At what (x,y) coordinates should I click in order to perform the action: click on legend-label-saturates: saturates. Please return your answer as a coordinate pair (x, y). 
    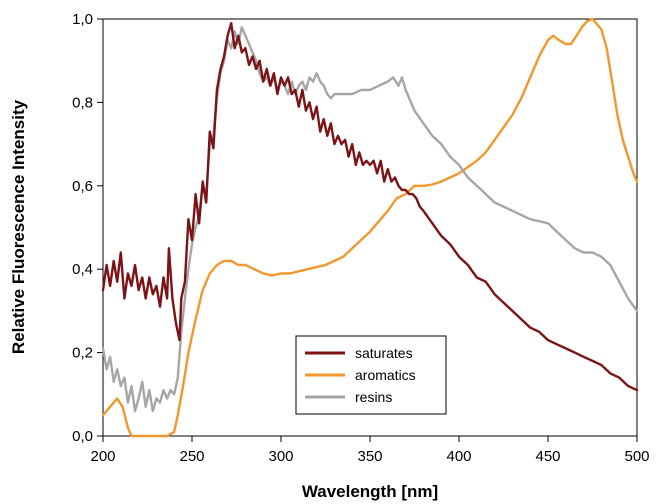
    Looking at the image, I should click on (384, 353).